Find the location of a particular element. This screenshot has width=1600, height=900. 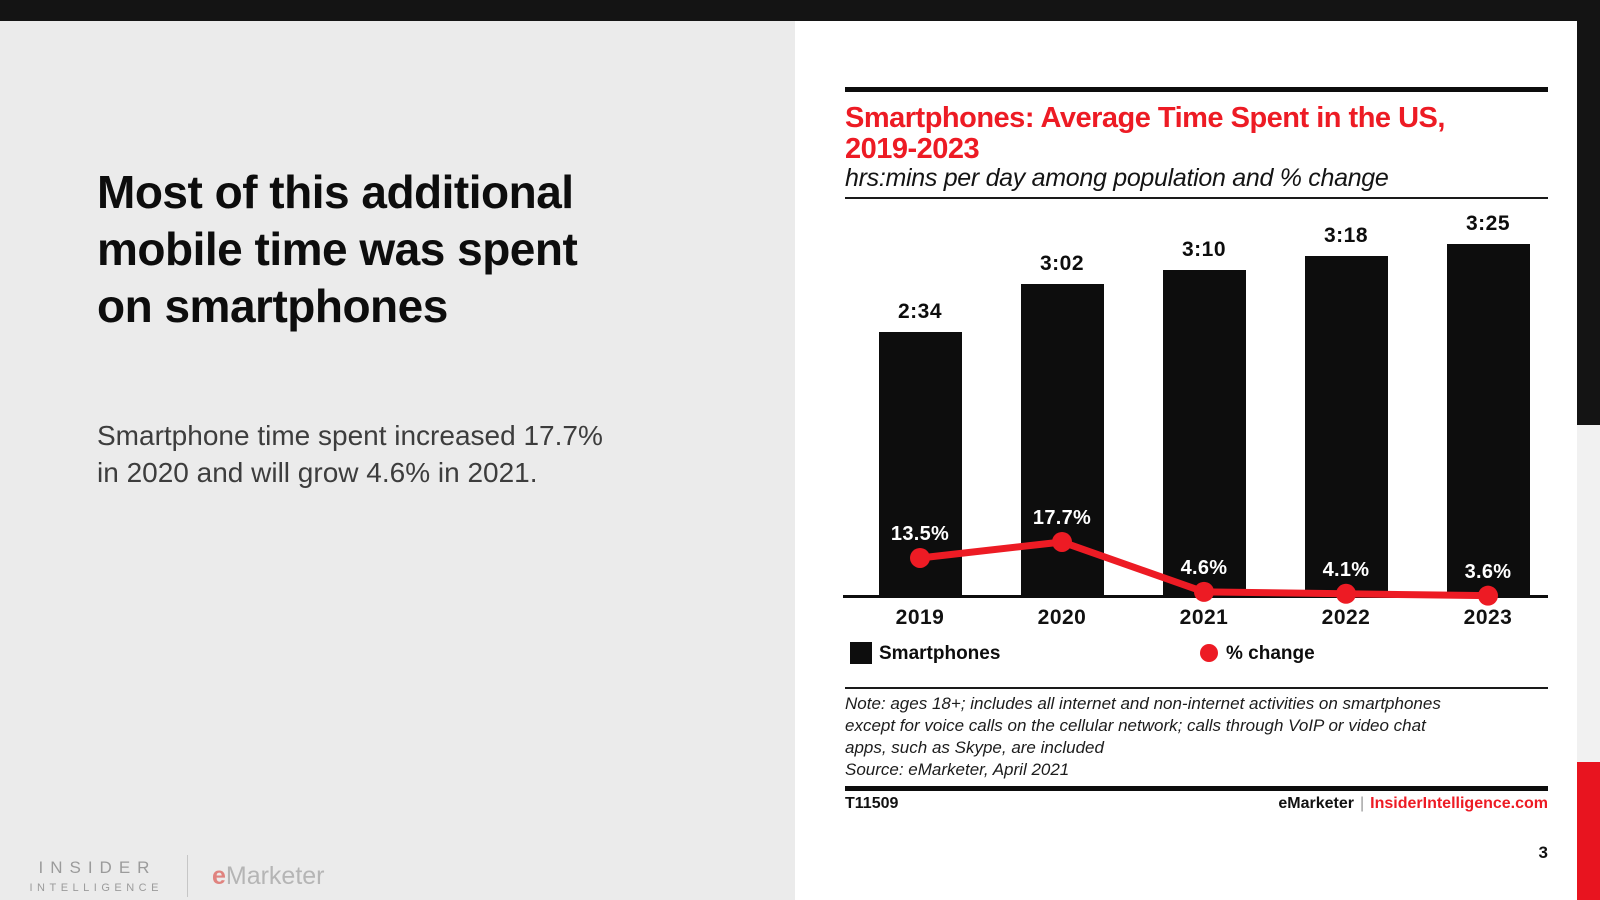

page-number: 3 is located at coordinates (1543, 852).